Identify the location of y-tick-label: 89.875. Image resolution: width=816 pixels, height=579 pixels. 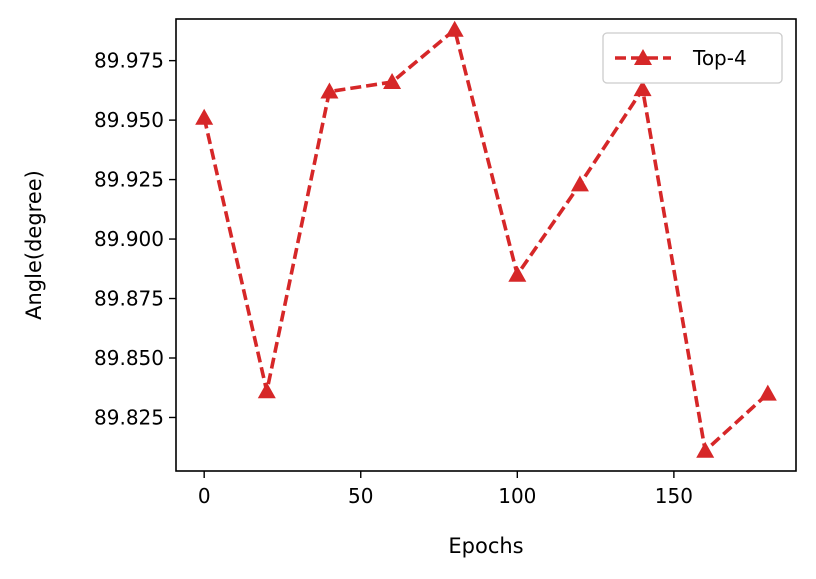
(129, 299).